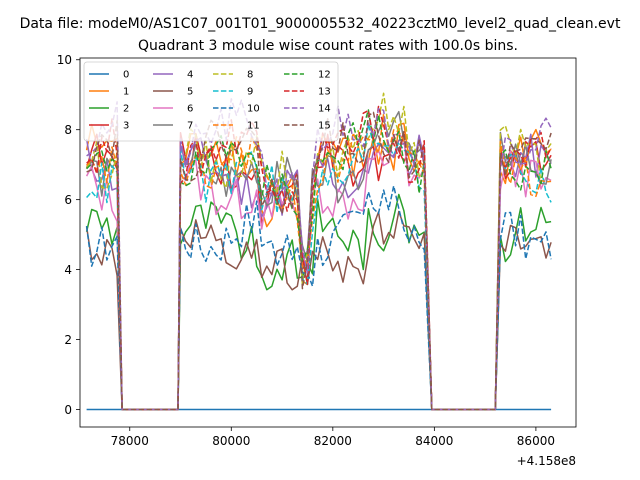 This screenshot has height=480, width=640. What do you see at coordinates (536, 441) in the screenshot?
I see `x-tick-label-86000: 86000` at bounding box center [536, 441].